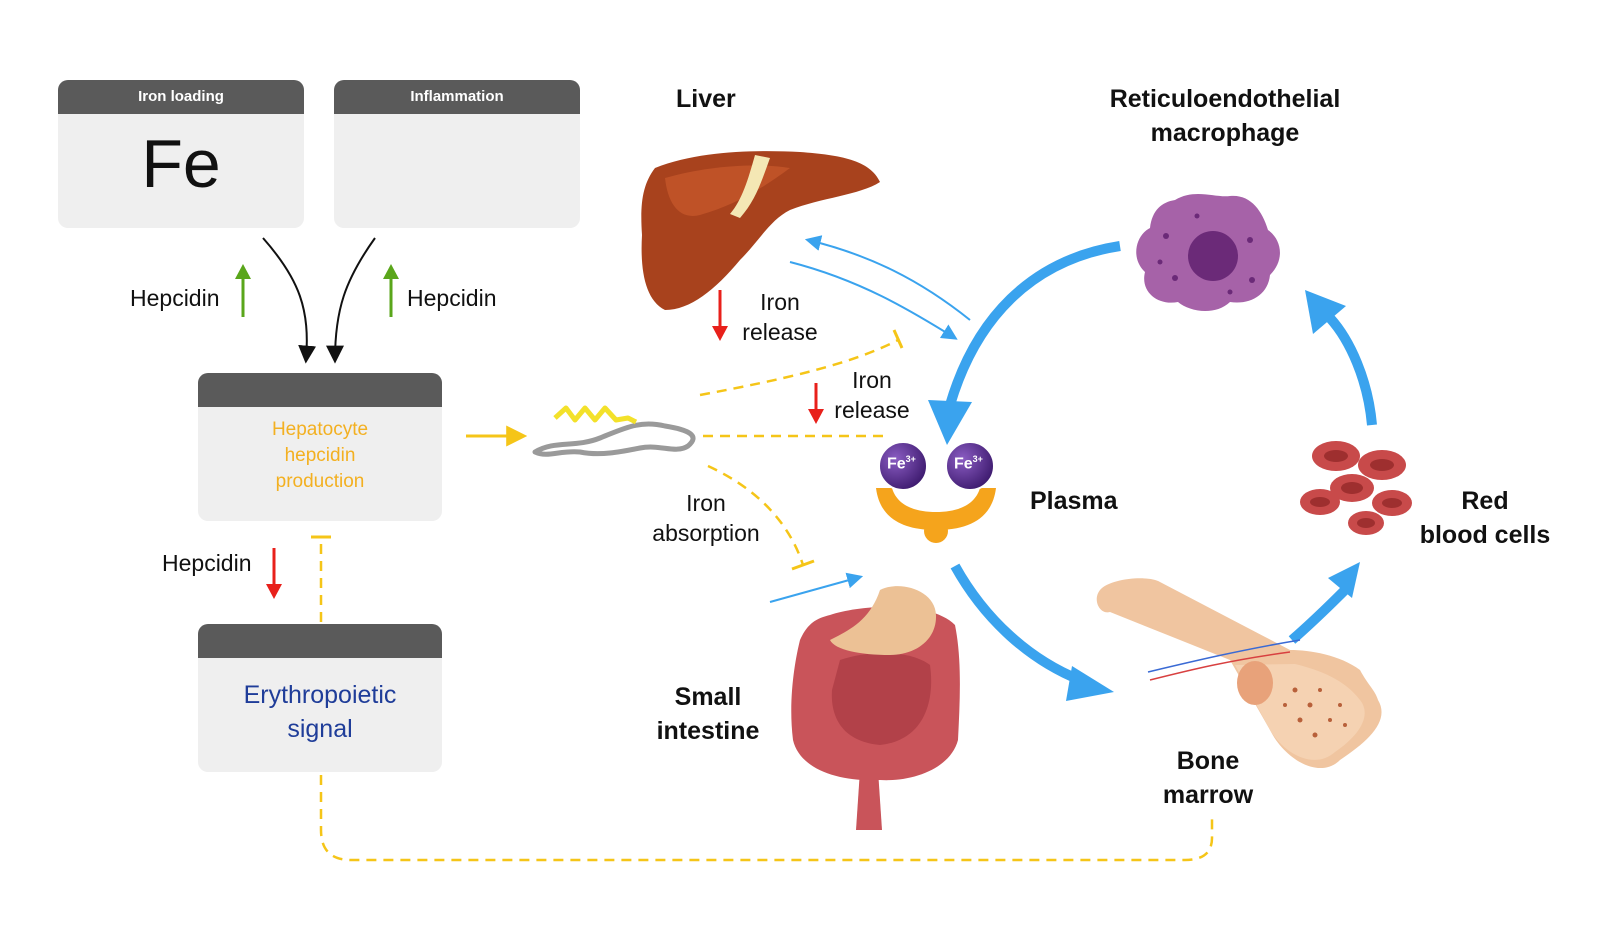 The image size is (1600, 932). I want to click on hepatocyte-line-2: hepcidin, so click(320, 455).